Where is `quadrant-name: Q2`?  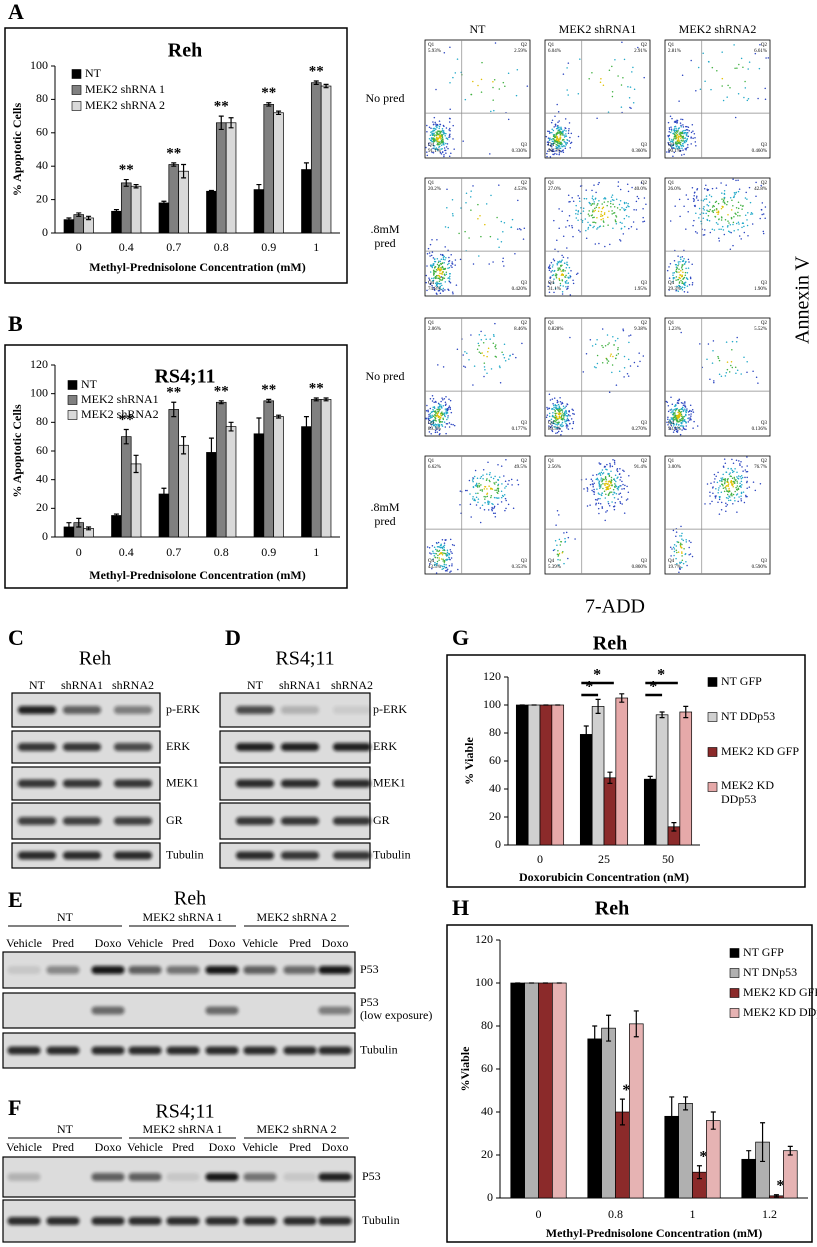
quadrant-name: Q2 is located at coordinates (644, 461).